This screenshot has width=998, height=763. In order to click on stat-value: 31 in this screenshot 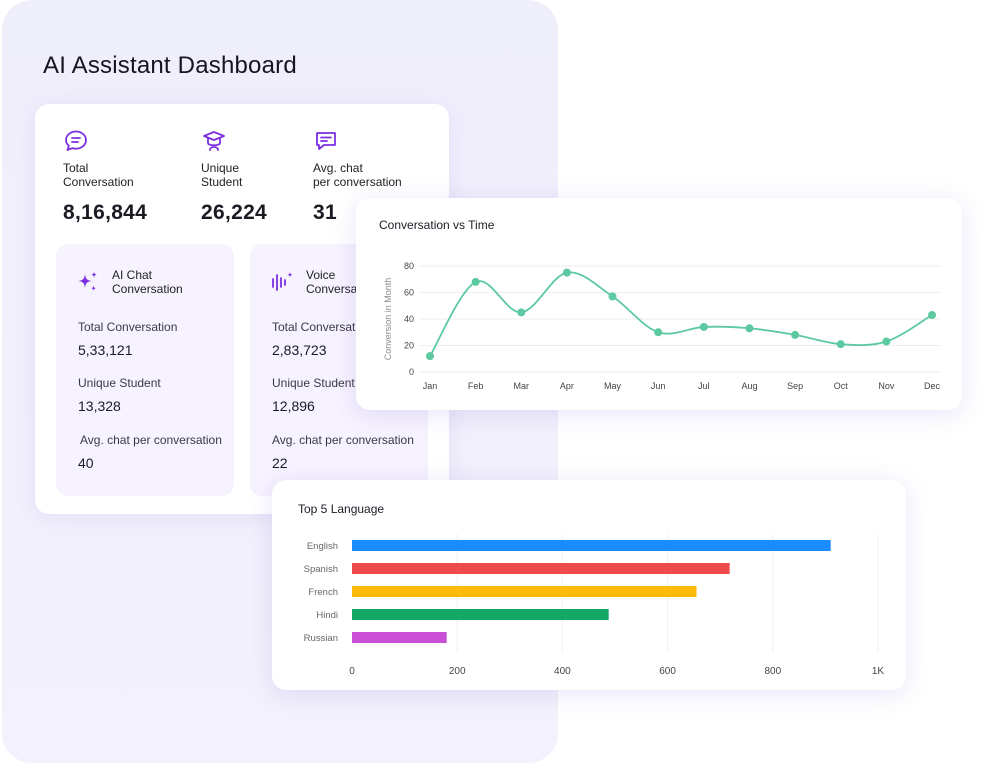, I will do `click(325, 212)`.